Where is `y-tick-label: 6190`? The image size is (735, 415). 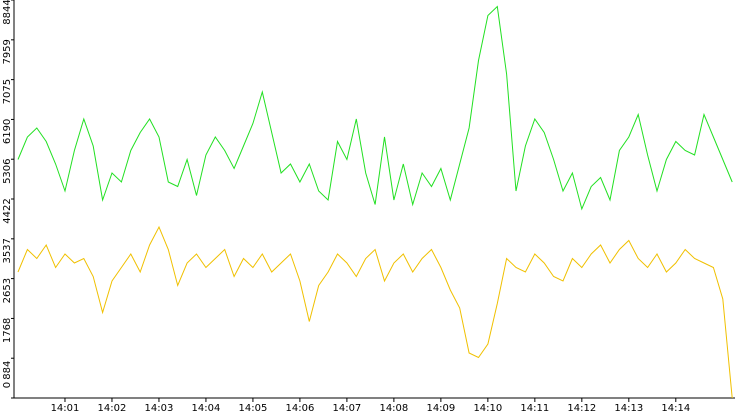
y-tick-label: 6190 is located at coordinates (7, 131).